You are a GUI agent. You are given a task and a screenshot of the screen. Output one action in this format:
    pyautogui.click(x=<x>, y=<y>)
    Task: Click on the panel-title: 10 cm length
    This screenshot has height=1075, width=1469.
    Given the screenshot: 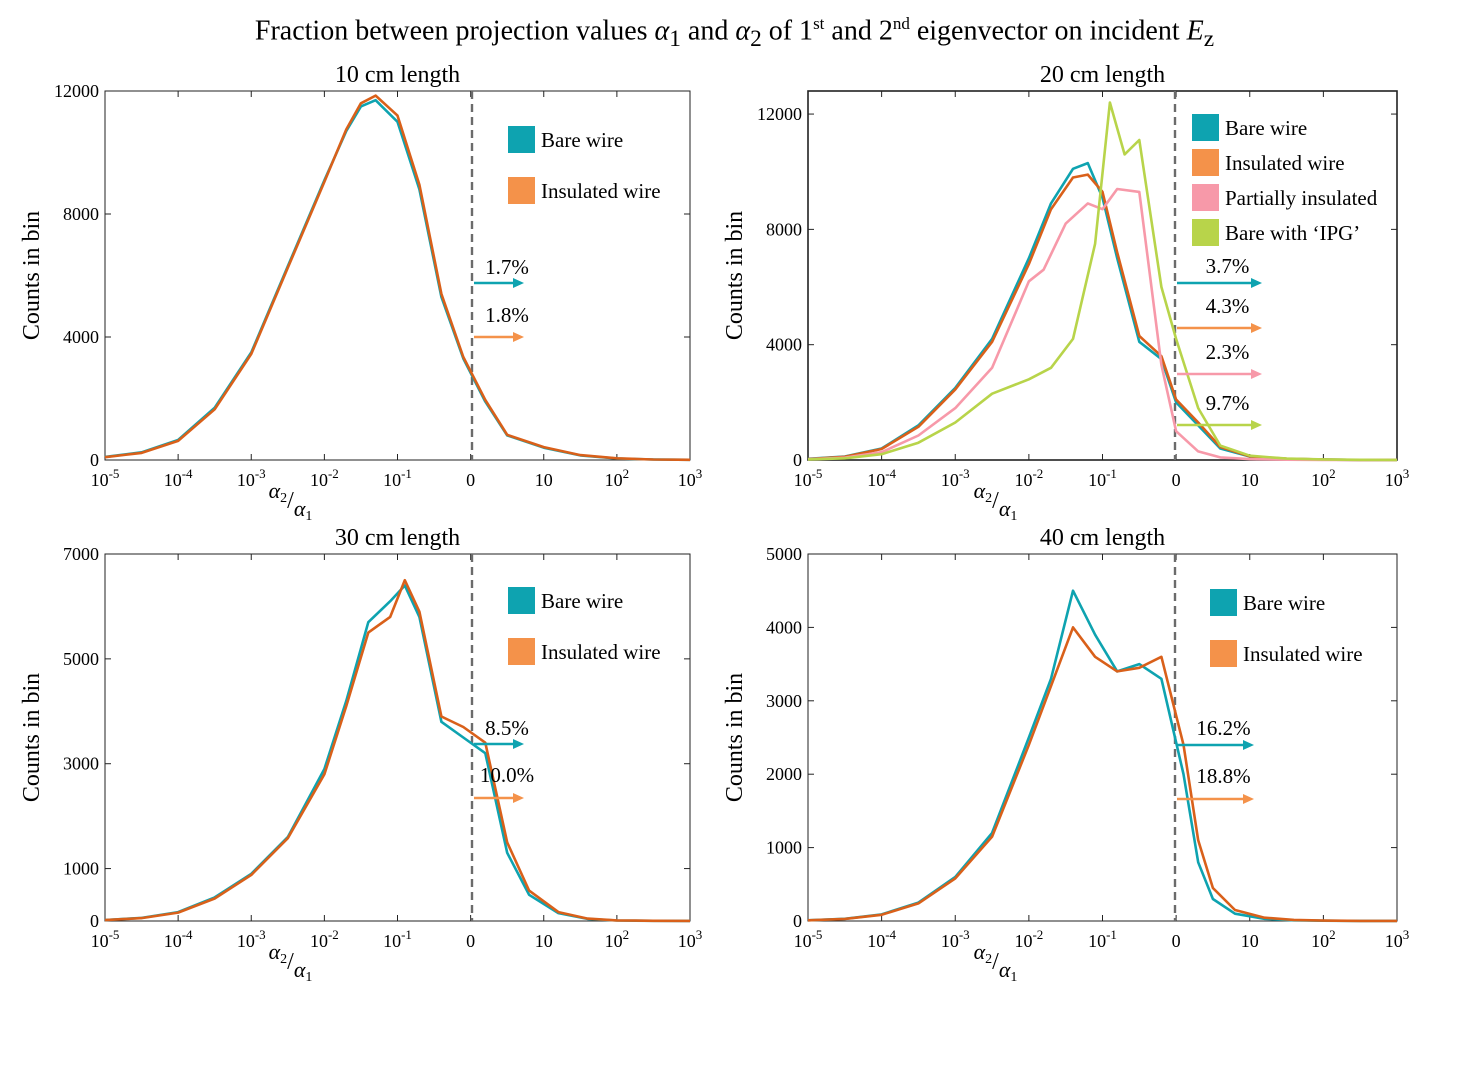 What is the action you would take?
    pyautogui.click(x=397, y=75)
    